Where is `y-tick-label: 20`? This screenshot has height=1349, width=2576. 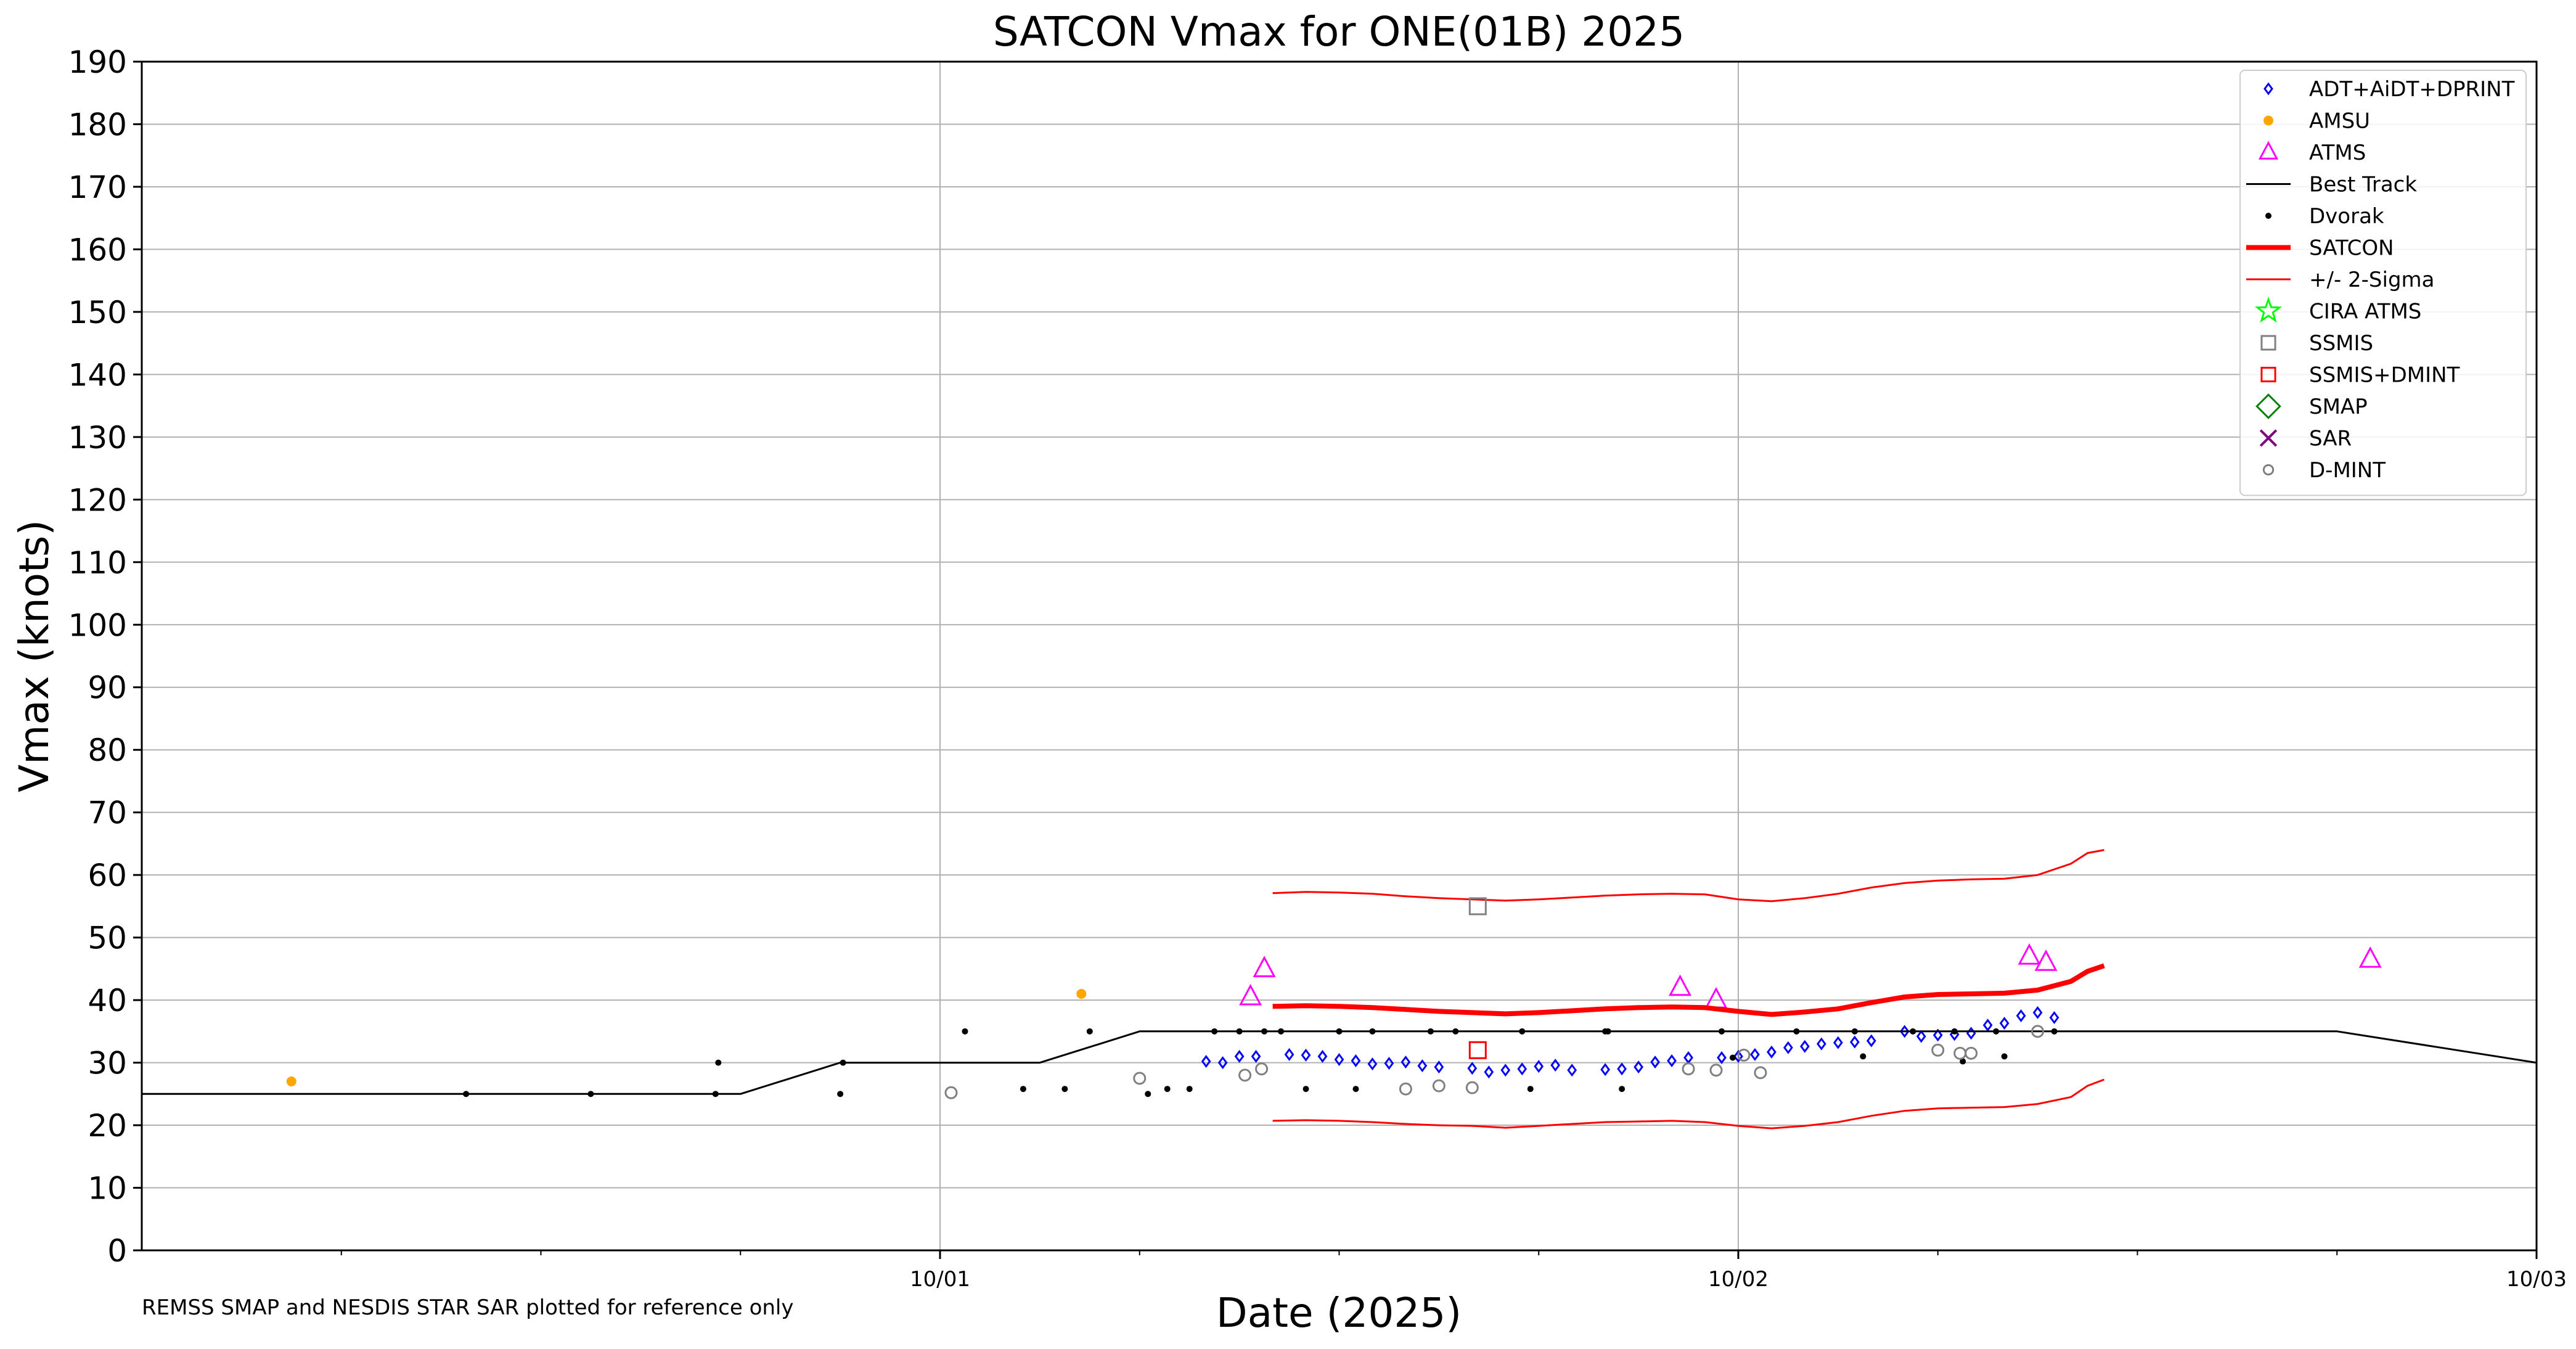
y-tick-label: 20 is located at coordinates (107, 1126).